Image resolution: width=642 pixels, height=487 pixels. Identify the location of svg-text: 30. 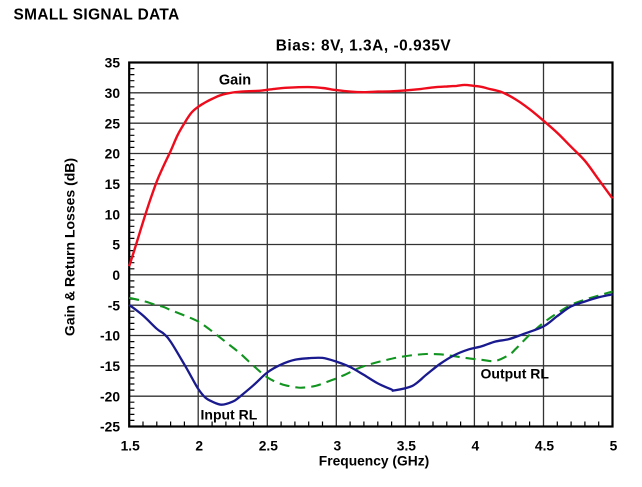
(113, 93).